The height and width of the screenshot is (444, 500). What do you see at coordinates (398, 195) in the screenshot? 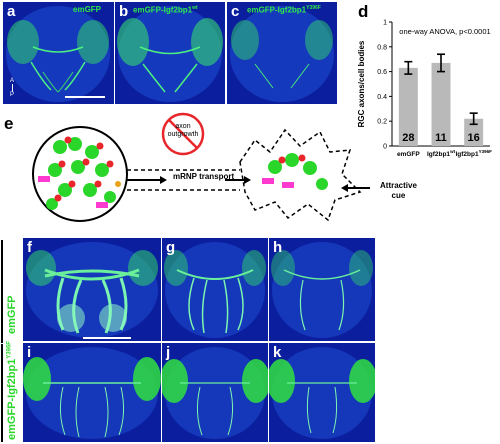
I see `cue-label-line-2: cue` at bounding box center [398, 195].